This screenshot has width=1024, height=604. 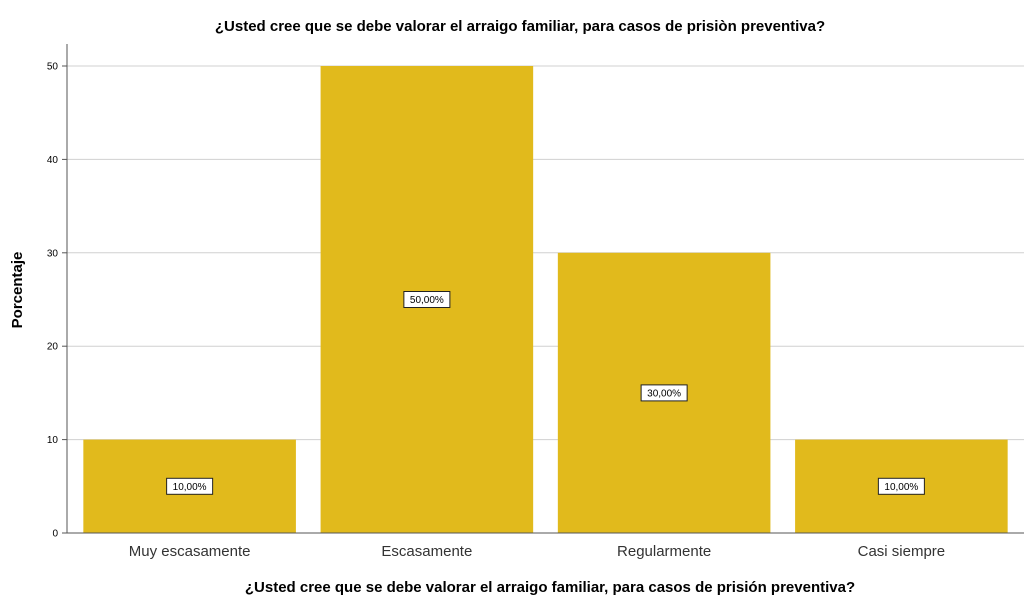 I want to click on y-tick-label: 20, so click(x=53, y=347).